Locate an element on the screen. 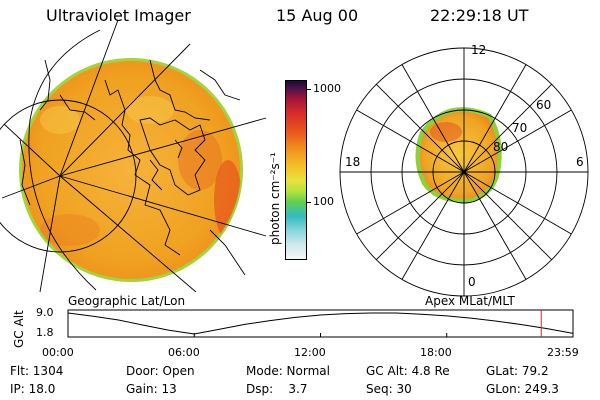 The width and height of the screenshot is (600, 400). colorbar-label-1000: 1000 is located at coordinates (327, 88).